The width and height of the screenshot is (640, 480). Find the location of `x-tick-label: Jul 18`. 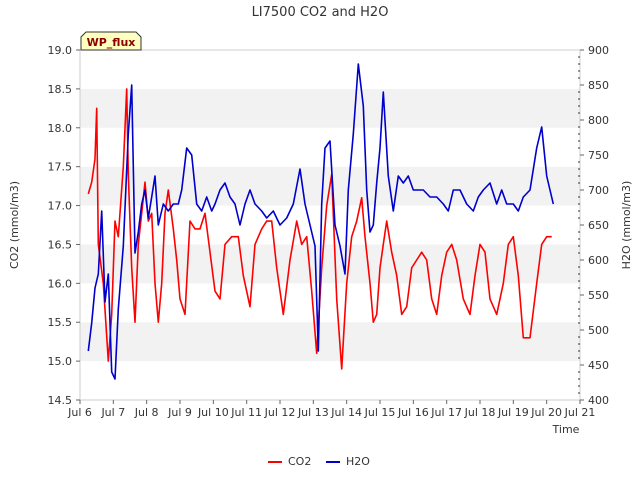

x-tick-label: Jul 18 is located at coordinates (480, 412).